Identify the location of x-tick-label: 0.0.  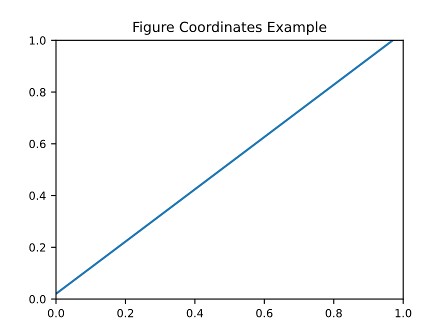
(56, 313).